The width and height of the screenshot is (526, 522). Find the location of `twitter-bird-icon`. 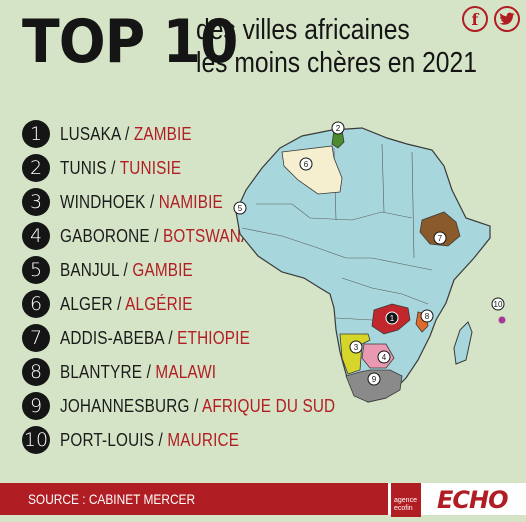

twitter-bird-icon is located at coordinates (507, 18).